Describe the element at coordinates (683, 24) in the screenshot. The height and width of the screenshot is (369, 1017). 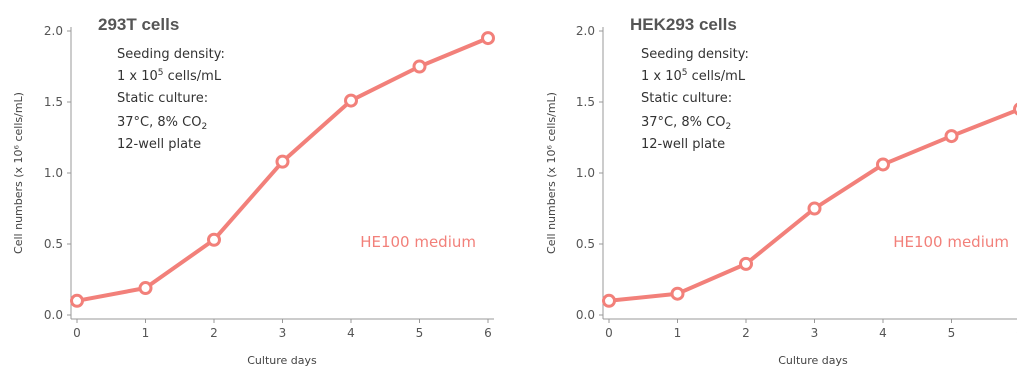
I see `chart-title: HEK293 cells` at that location.